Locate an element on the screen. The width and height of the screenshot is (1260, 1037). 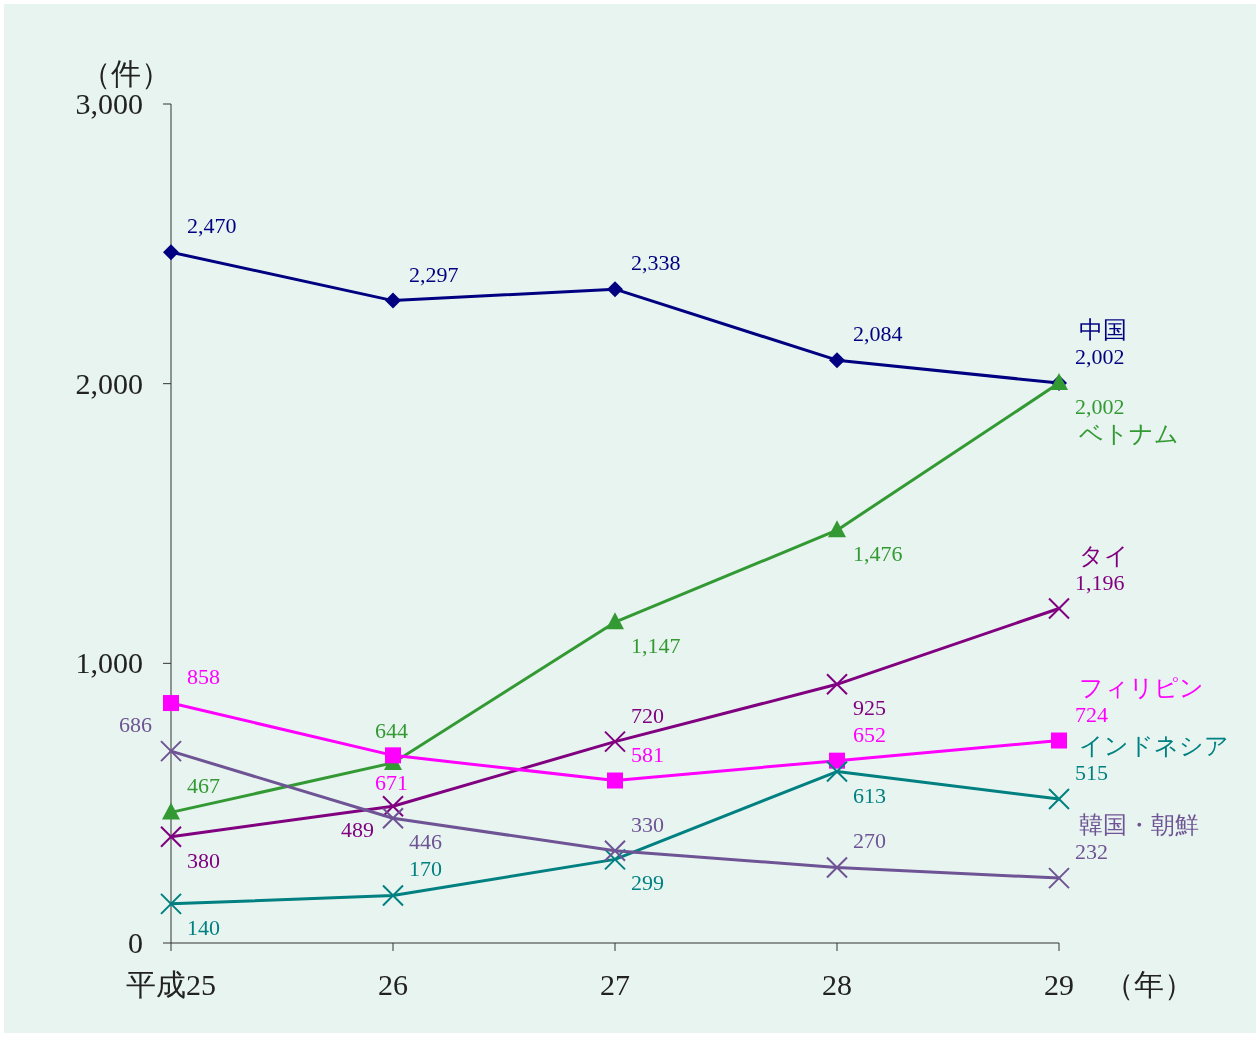
data-label: 652 is located at coordinates (869, 734).